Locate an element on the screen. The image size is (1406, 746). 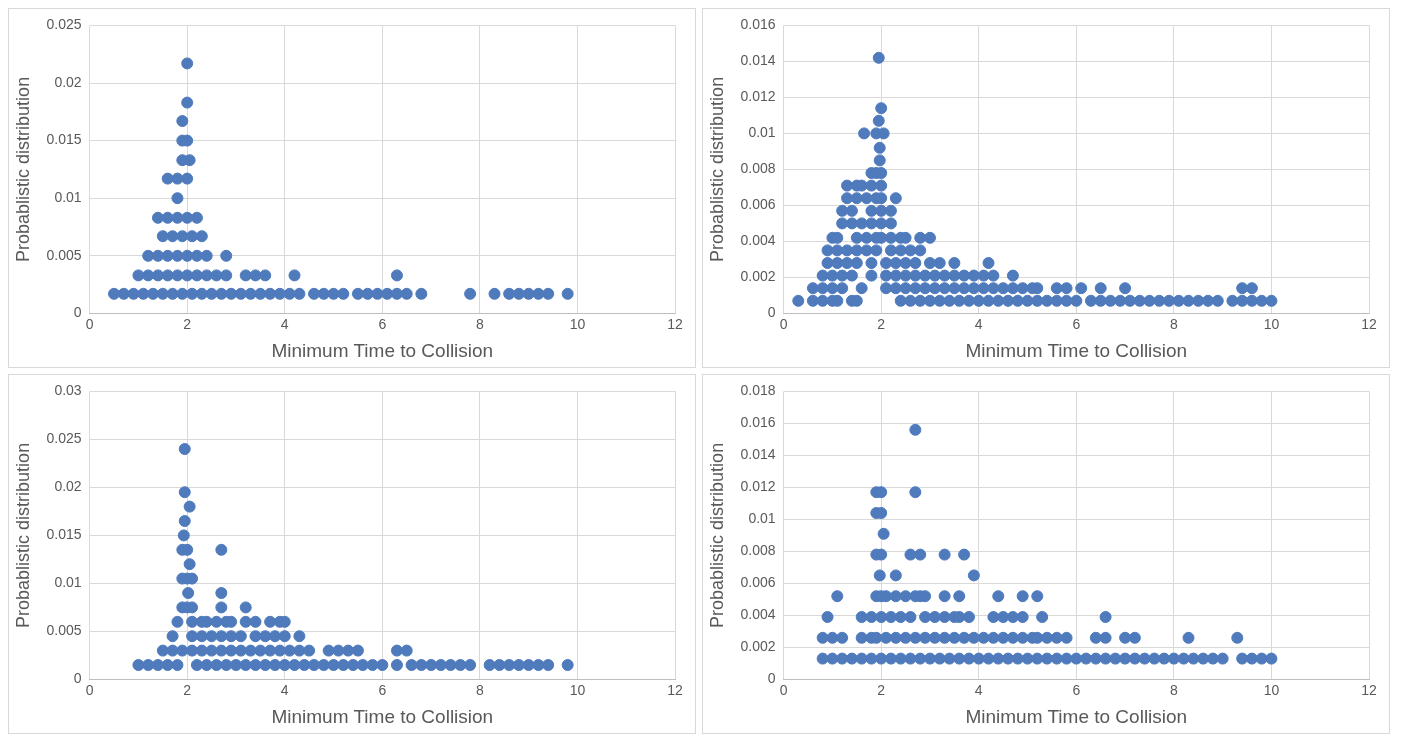
y-tick-label: 0.018 is located at coordinates (758, 390).